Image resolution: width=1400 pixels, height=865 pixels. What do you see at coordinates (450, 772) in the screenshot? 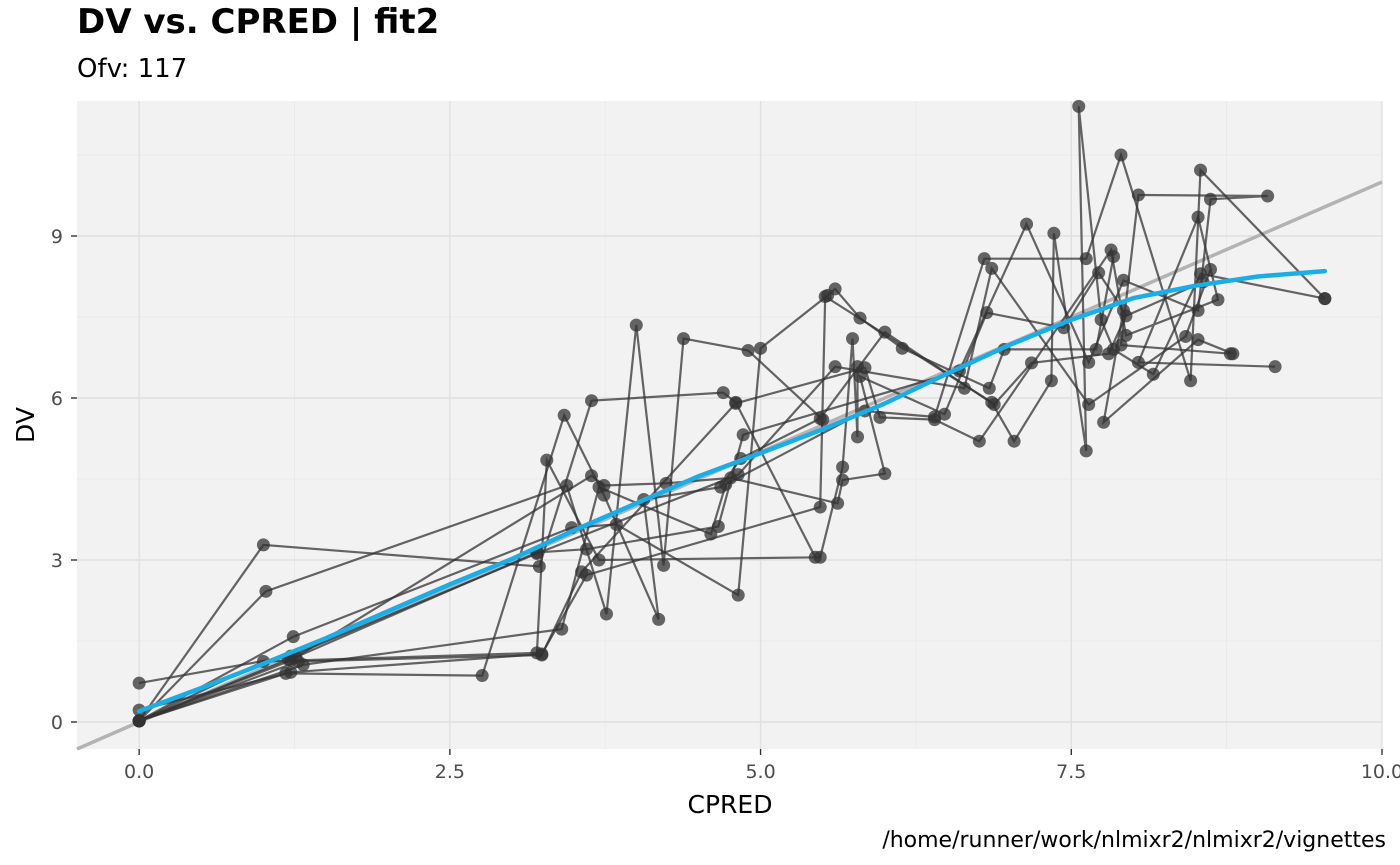
I see `x-tick-label: 2.5` at bounding box center [450, 772].